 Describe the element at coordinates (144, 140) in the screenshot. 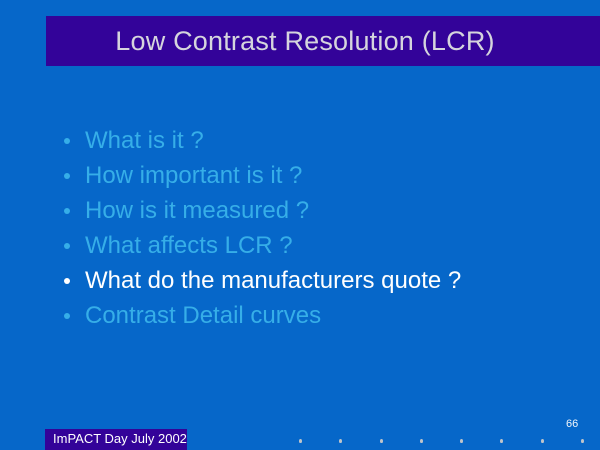

I see `bullet-text: What is it ?` at that location.